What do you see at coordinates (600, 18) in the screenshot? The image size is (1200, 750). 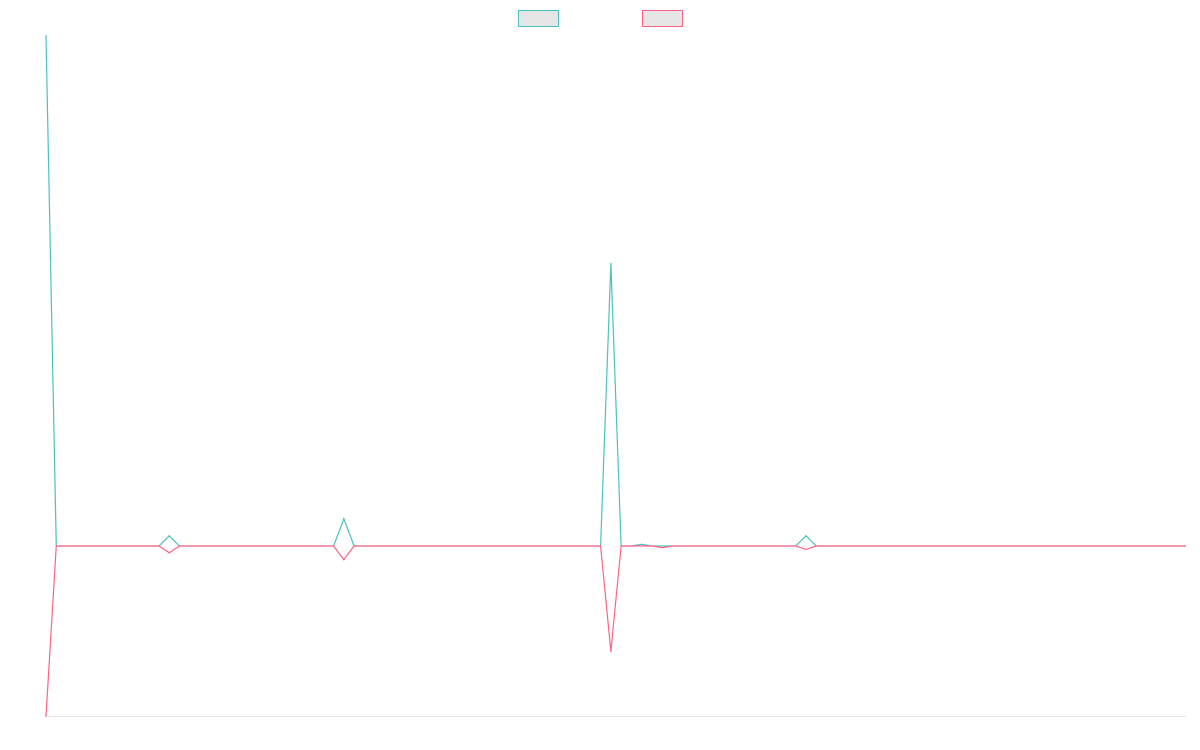 I see `chart-legend` at bounding box center [600, 18].